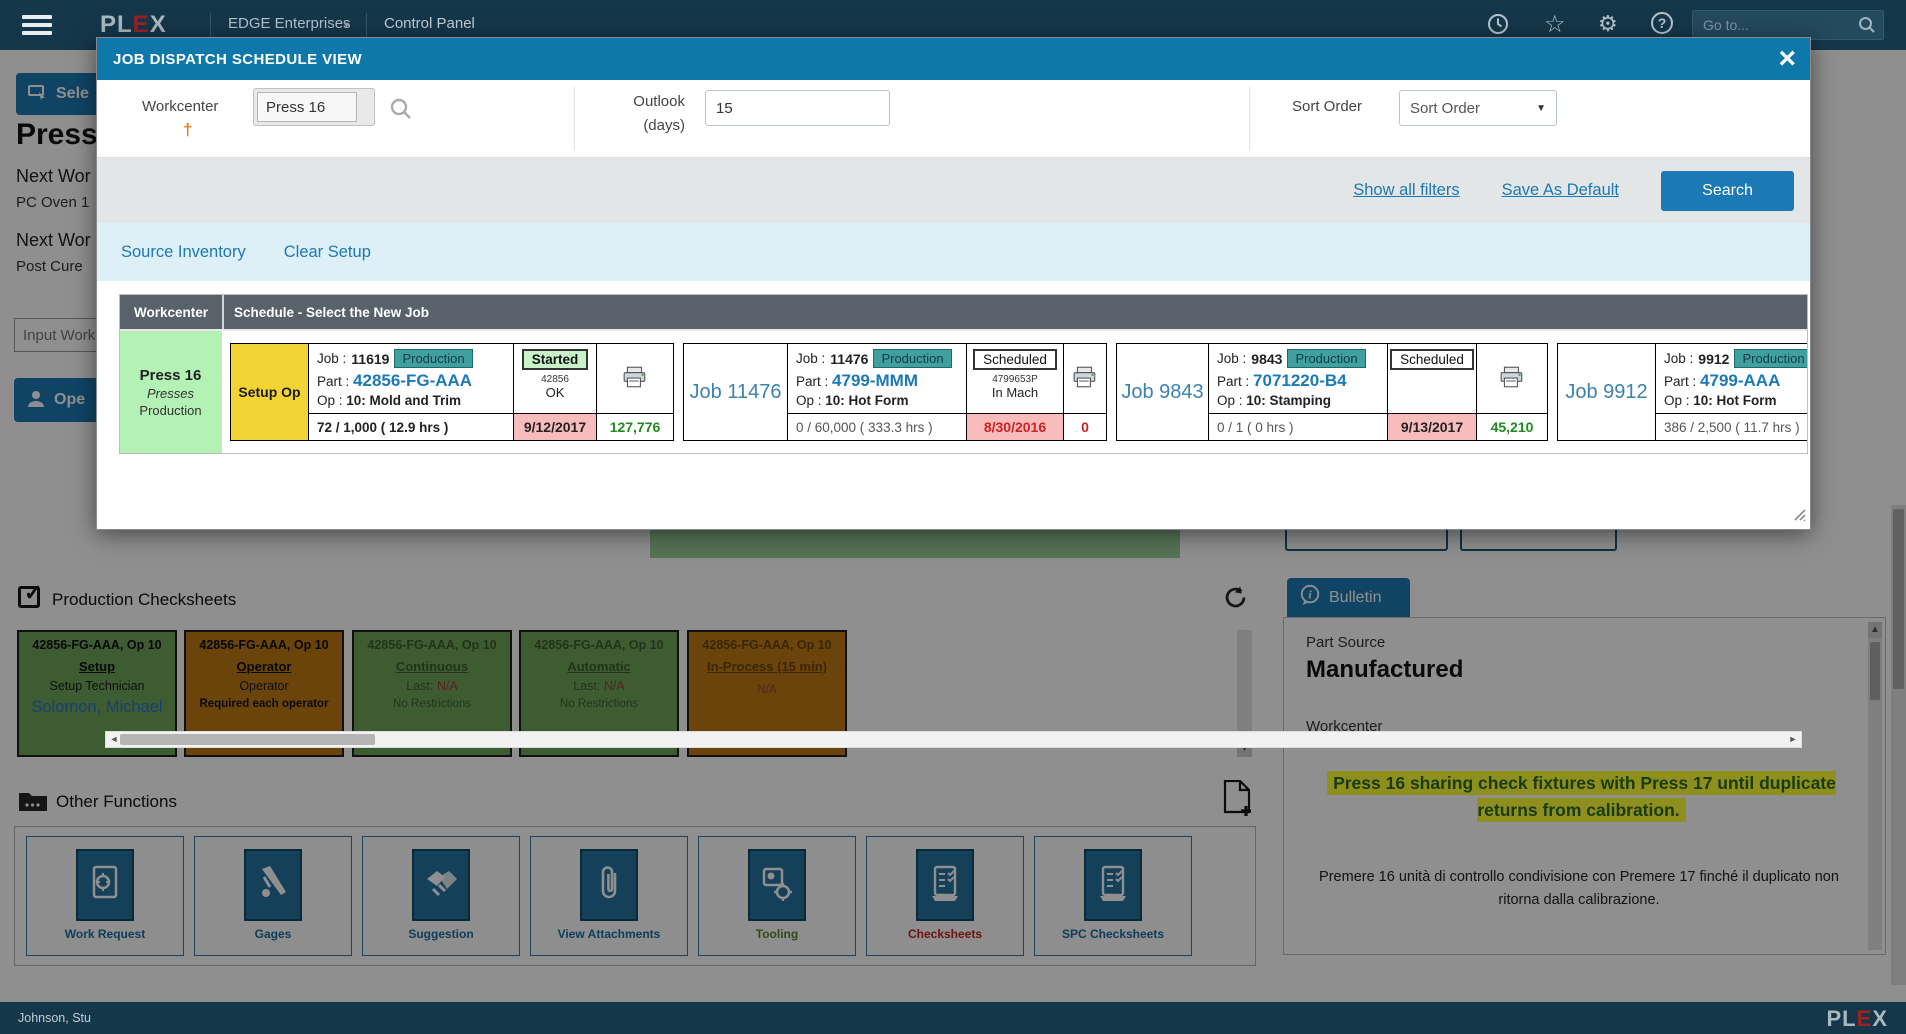  What do you see at coordinates (49, 266) in the screenshot?
I see `next-workcenter-value: Post Cure` at bounding box center [49, 266].